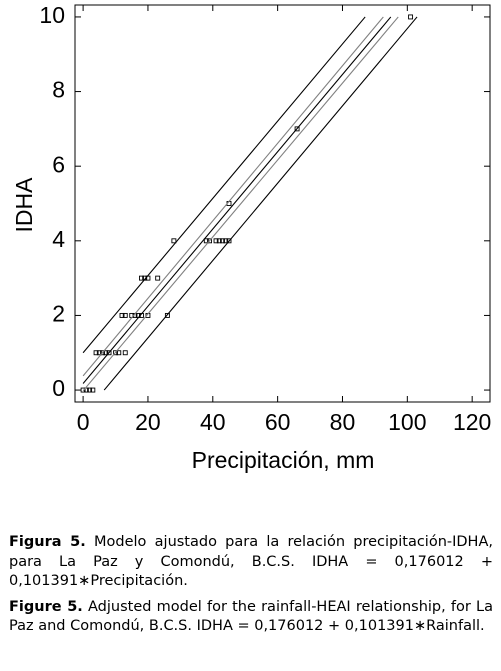 Image resolution: width=501 pixels, height=671 pixels. Describe the element at coordinates (47, 542) in the screenshot. I see `caption-label: Figura 5.` at that location.